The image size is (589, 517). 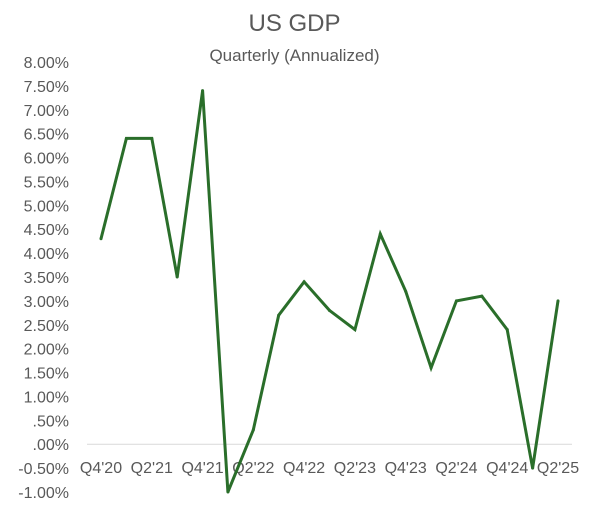 I want to click on y-tick-label: -1.00%, so click(x=43, y=493).